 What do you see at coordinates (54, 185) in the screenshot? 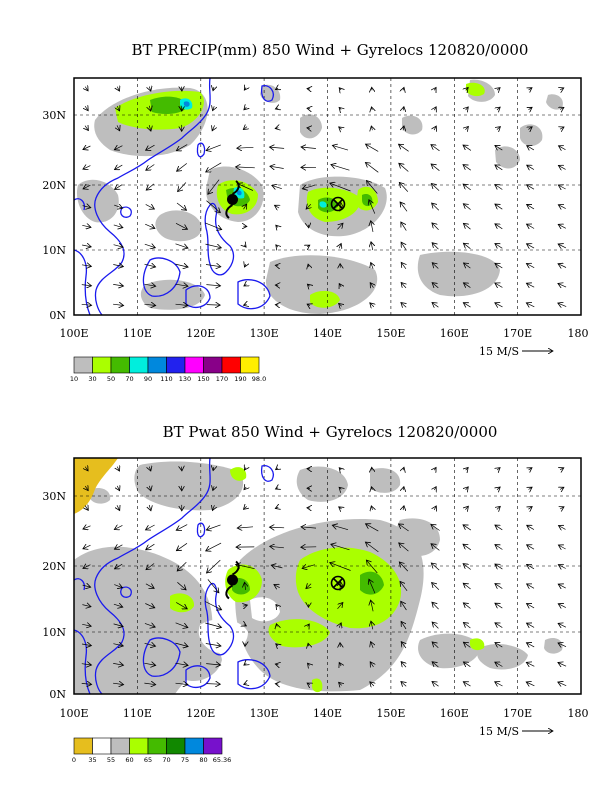
I see `y-tick-label: 20N` at bounding box center [54, 185].